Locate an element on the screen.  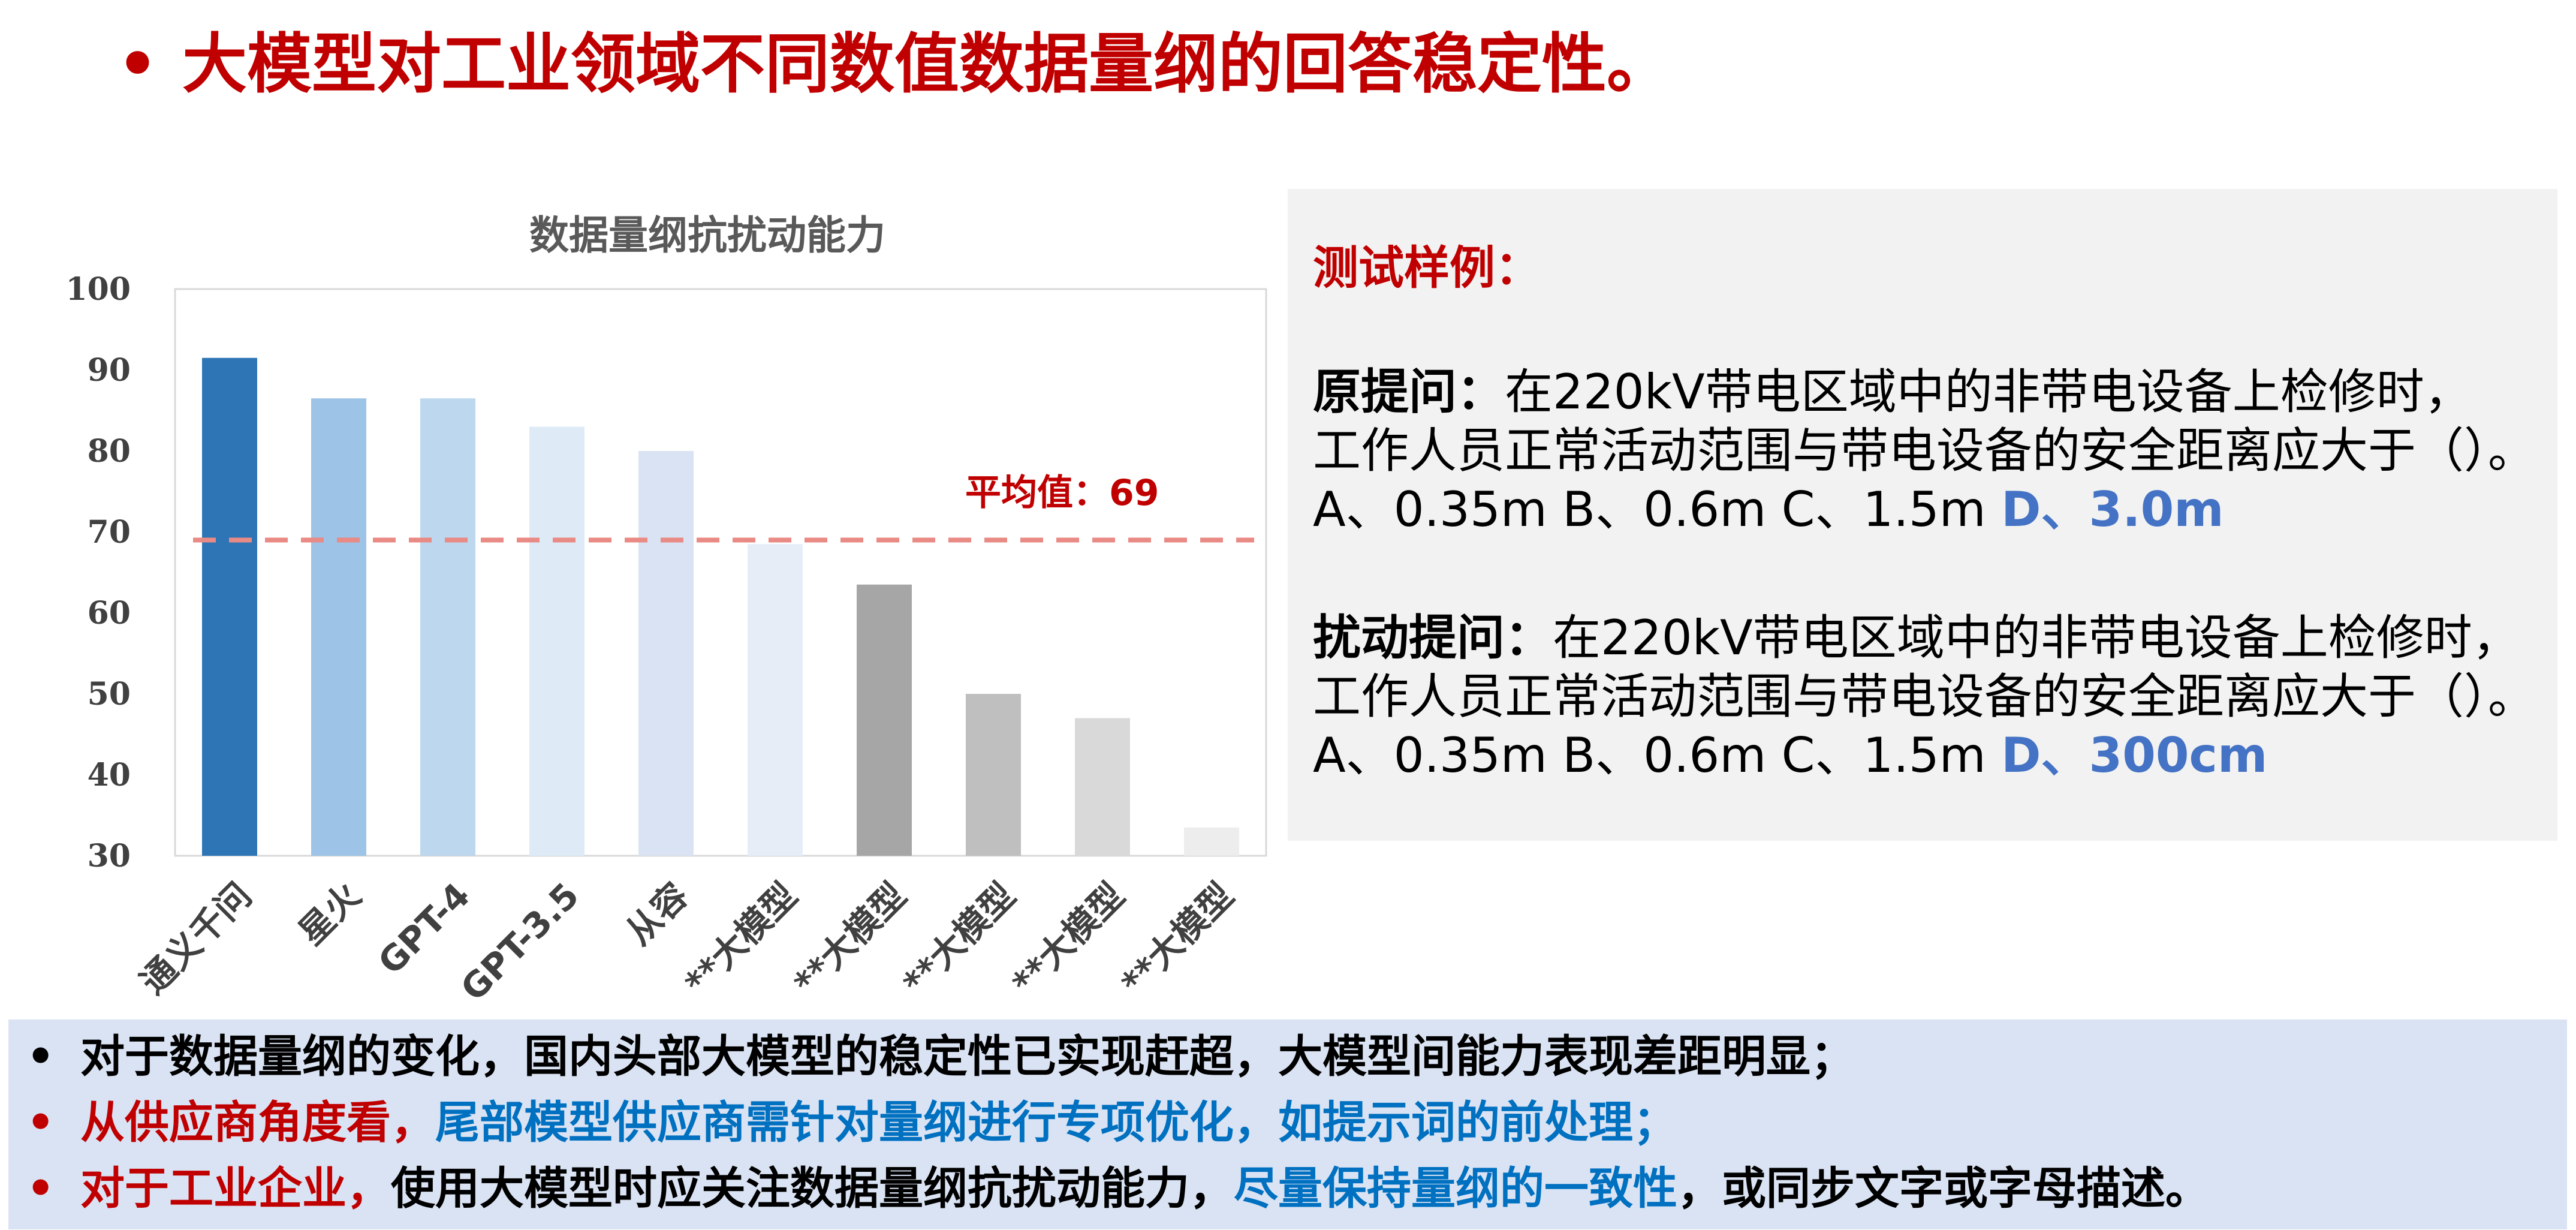
original-question-line2: 工作人员正常活动范围与带电设备的安全距离应大于（）。 is located at coordinates (1925, 451).